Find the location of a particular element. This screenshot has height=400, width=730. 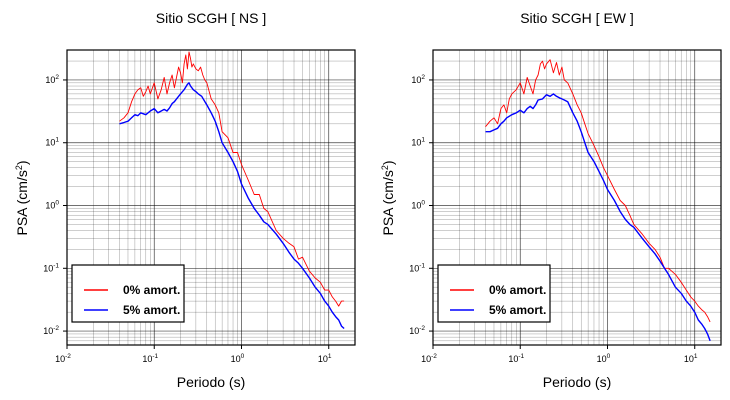

chart-title: Sitio SCGH [ NS ] is located at coordinates (211, 18).